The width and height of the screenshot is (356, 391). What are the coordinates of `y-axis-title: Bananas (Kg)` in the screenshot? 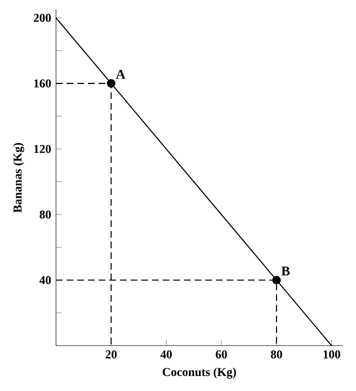 It's located at (18, 178).